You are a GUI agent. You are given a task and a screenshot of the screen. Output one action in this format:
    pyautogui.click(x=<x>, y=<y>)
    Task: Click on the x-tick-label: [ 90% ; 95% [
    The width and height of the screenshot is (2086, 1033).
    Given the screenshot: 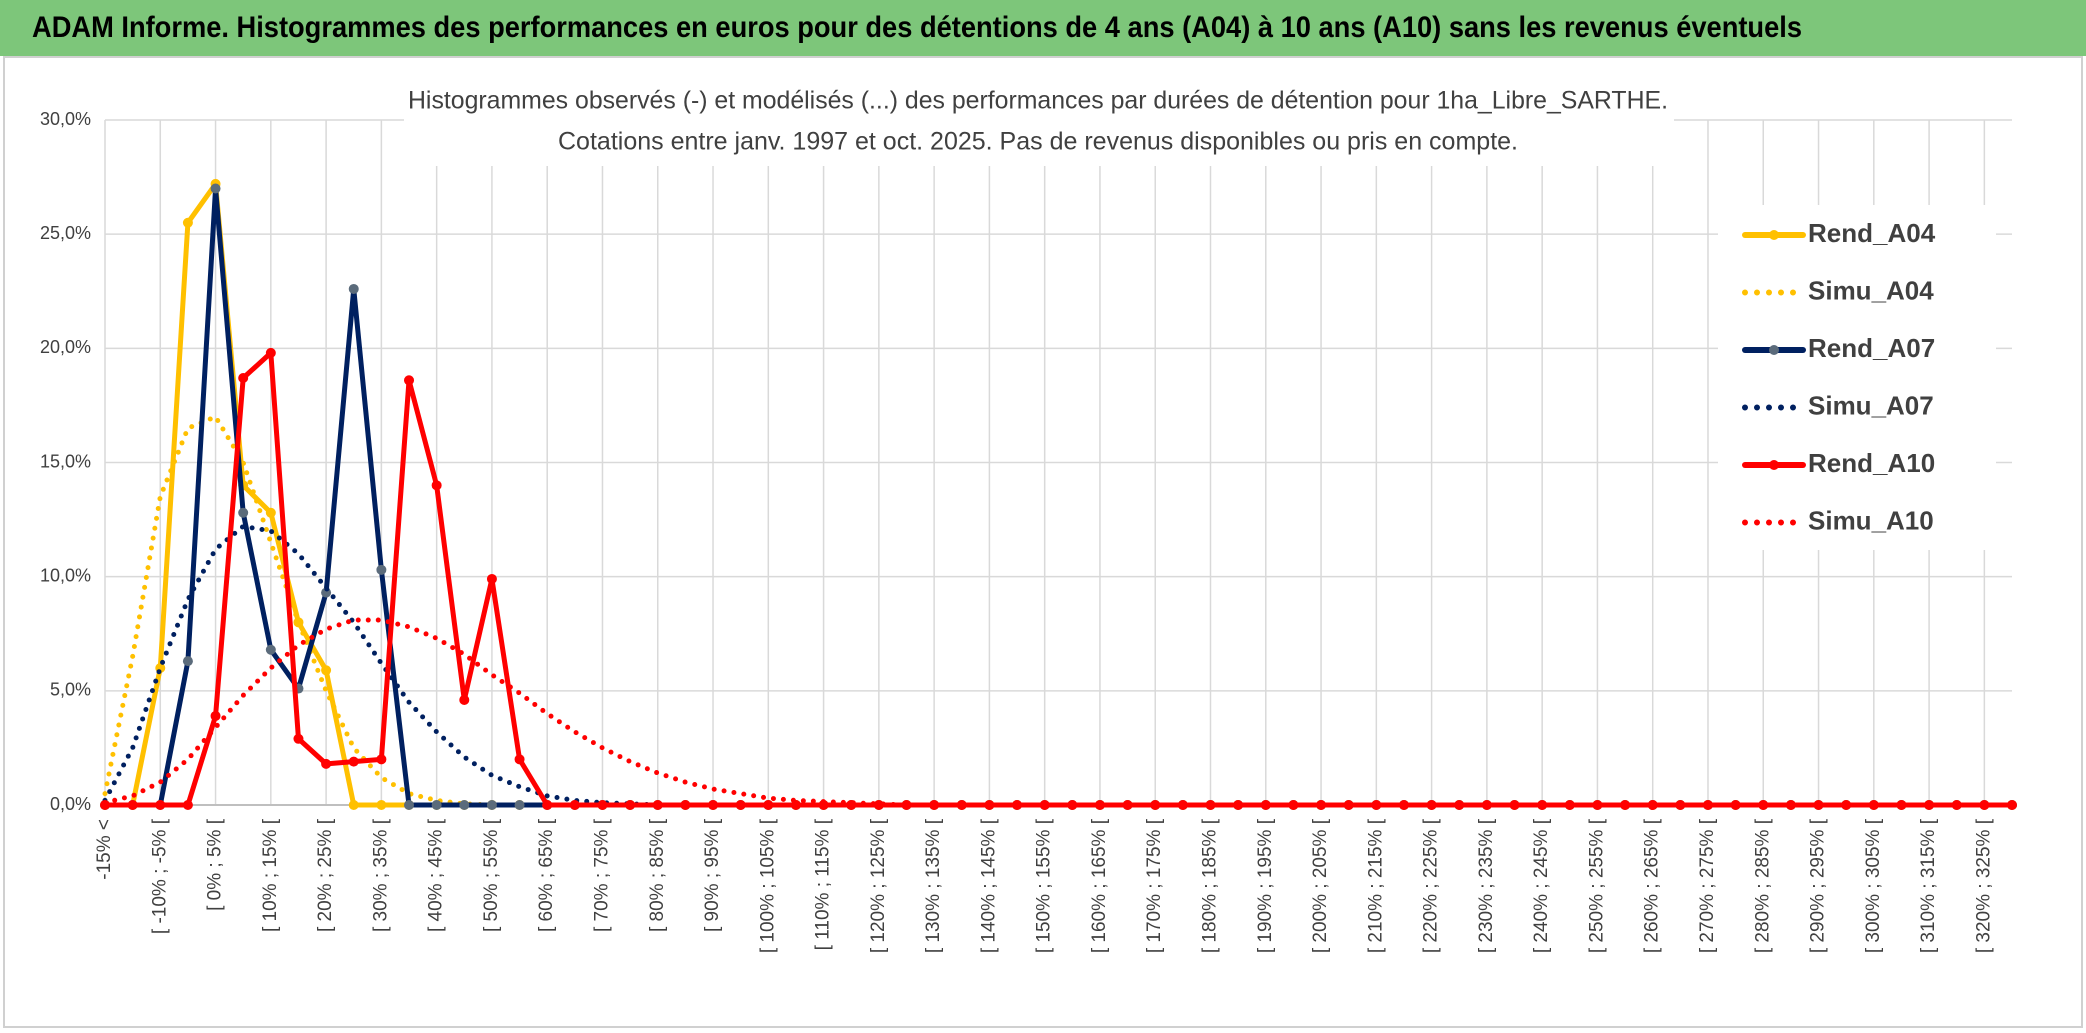 What is the action you would take?
    pyautogui.click(x=712, y=875)
    